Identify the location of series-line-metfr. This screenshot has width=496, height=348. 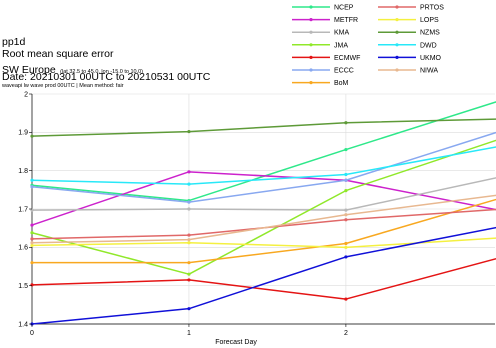
(263, 198).